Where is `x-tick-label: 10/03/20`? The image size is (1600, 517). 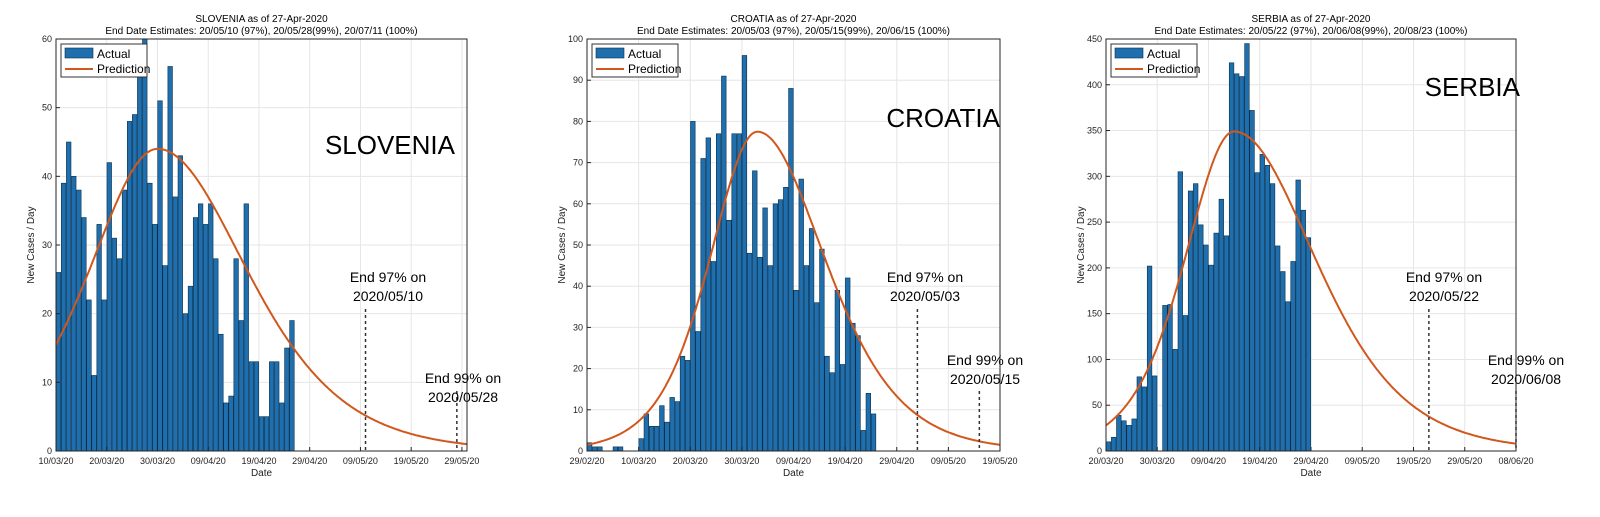
x-tick-label: 10/03/20 is located at coordinates (638, 461).